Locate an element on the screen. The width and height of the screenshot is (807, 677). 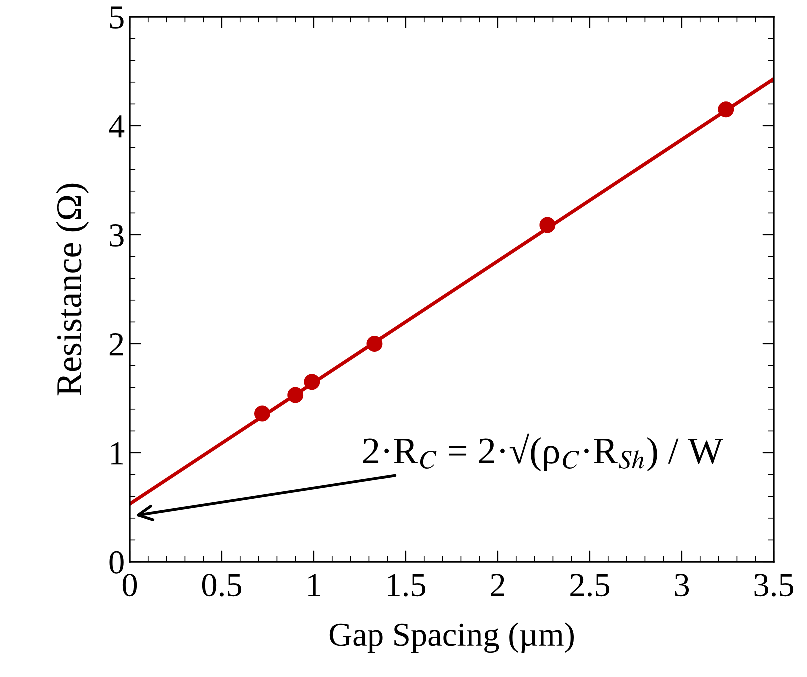
x-tick-label: 0.5 is located at coordinates (222, 585).